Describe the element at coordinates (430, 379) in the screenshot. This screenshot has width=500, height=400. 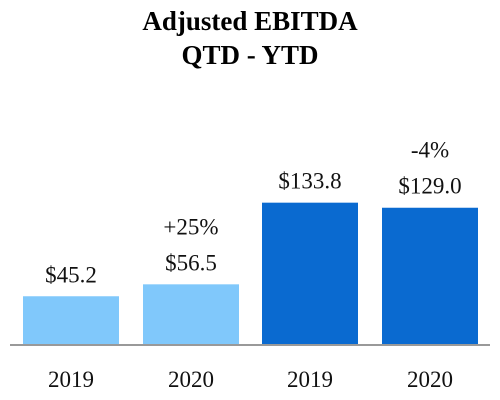
I see `x-tick-label-3: 2020` at that location.